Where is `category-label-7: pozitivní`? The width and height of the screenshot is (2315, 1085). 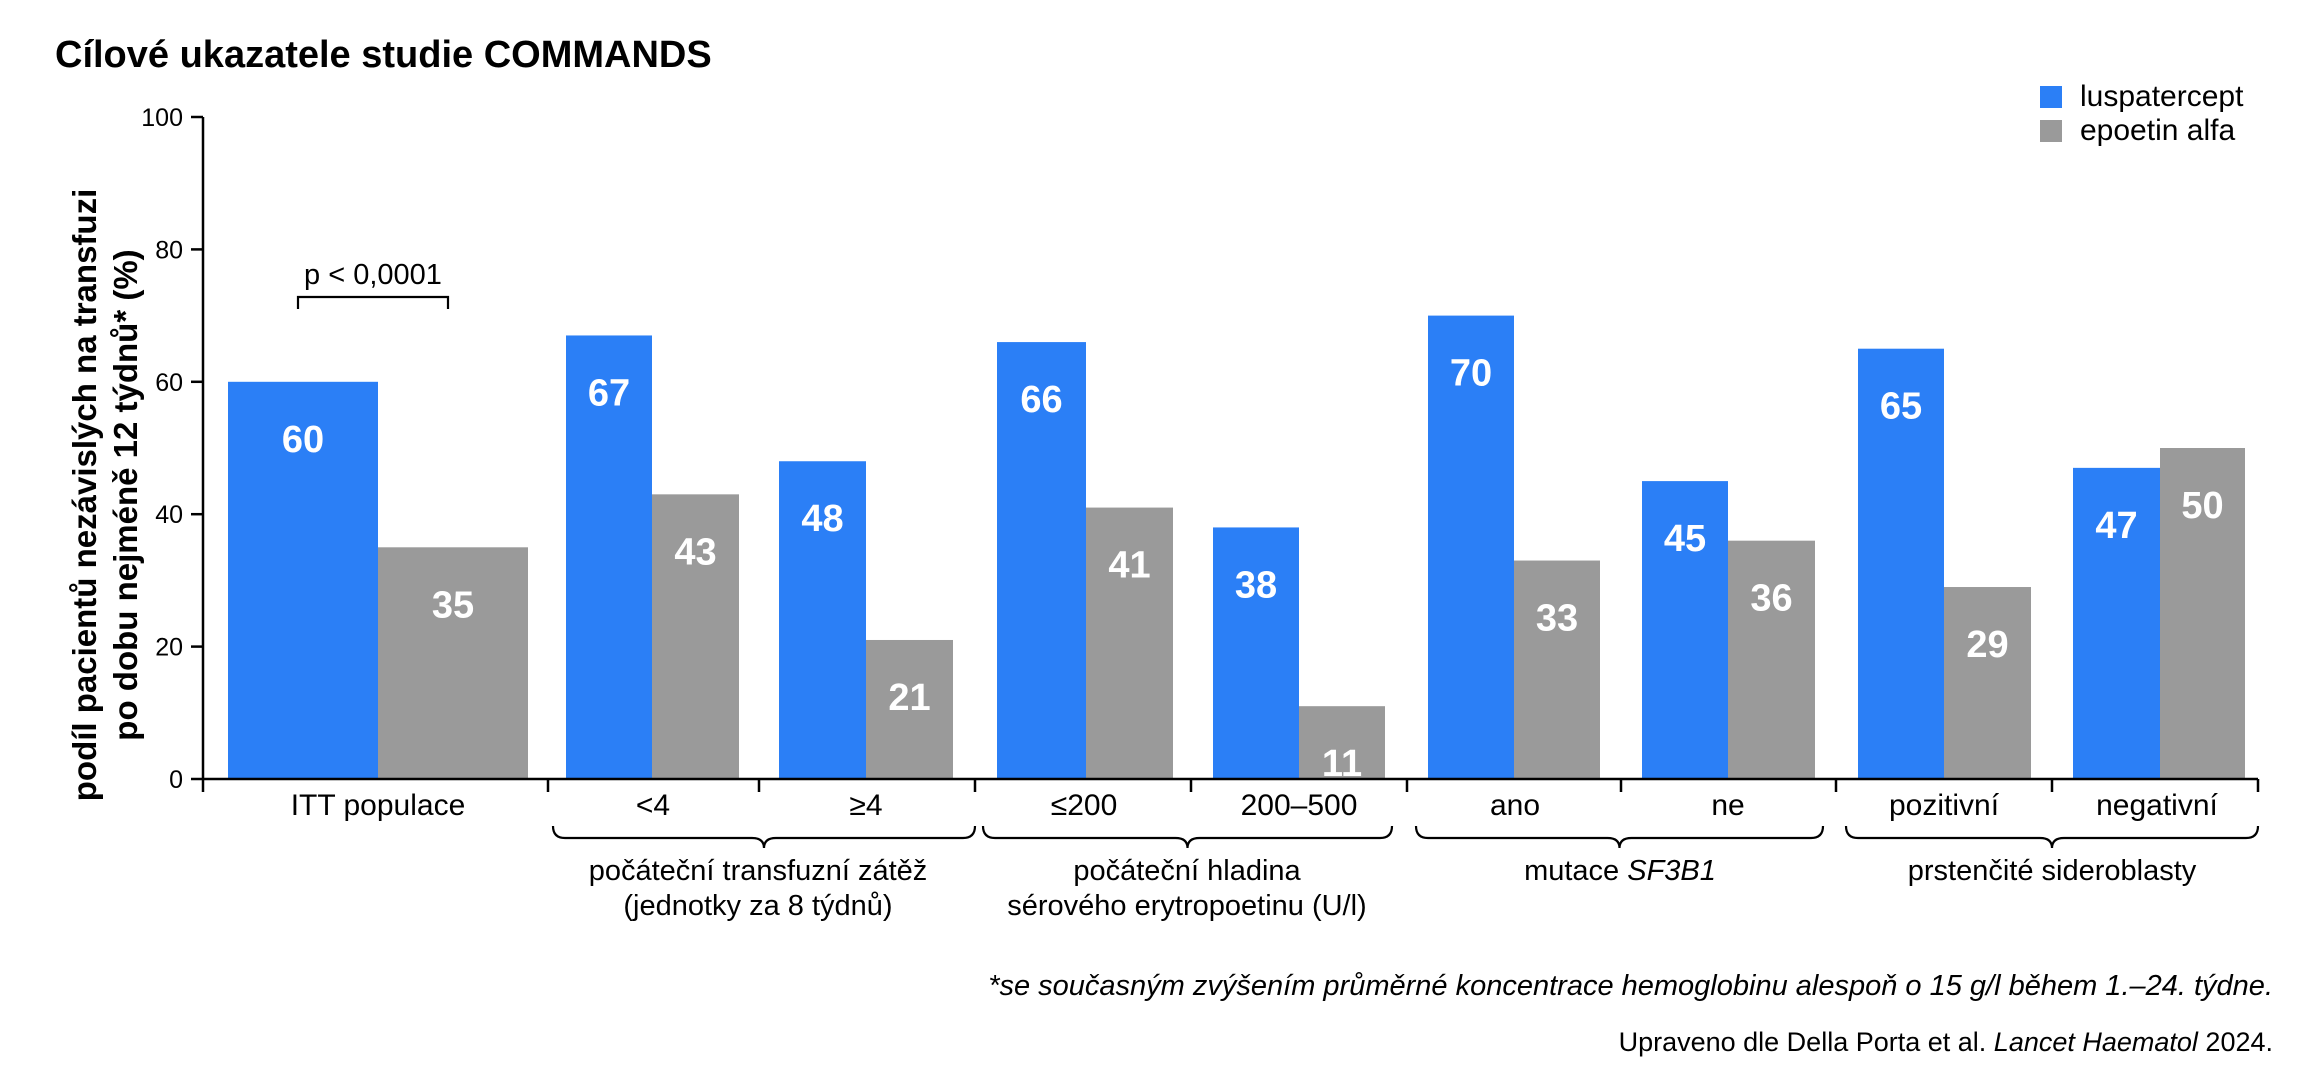 category-label-7: pozitivní is located at coordinates (1944, 805).